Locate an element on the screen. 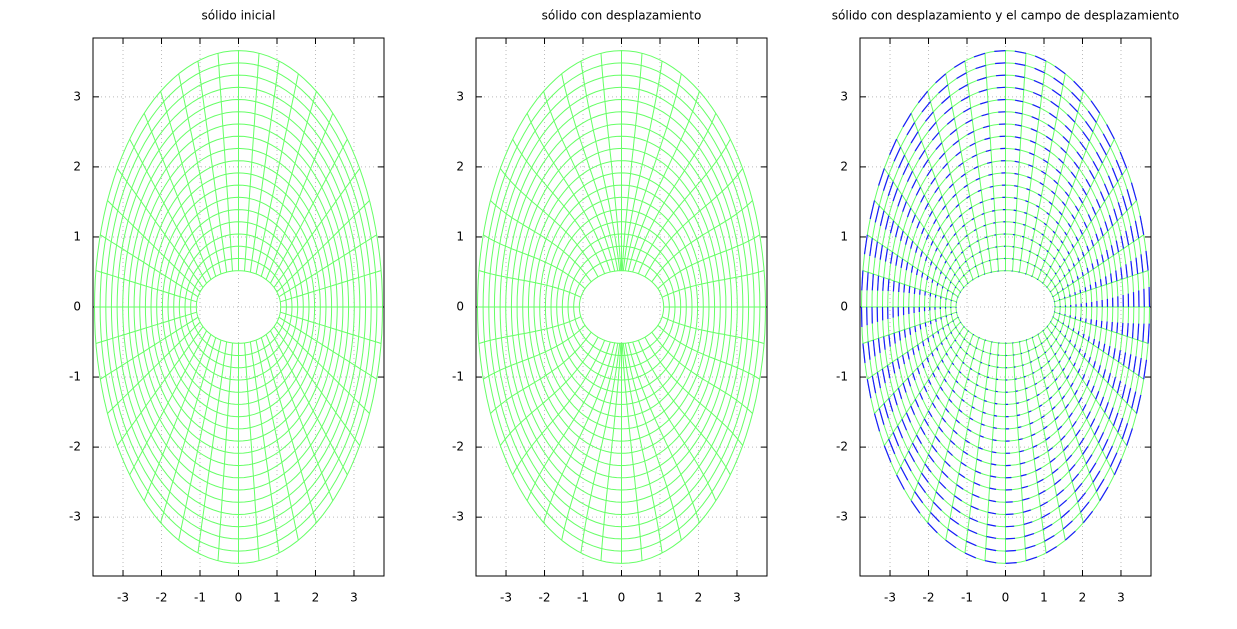 This screenshot has height=629, width=1237. x-tick-label: 0 is located at coordinates (239, 598).